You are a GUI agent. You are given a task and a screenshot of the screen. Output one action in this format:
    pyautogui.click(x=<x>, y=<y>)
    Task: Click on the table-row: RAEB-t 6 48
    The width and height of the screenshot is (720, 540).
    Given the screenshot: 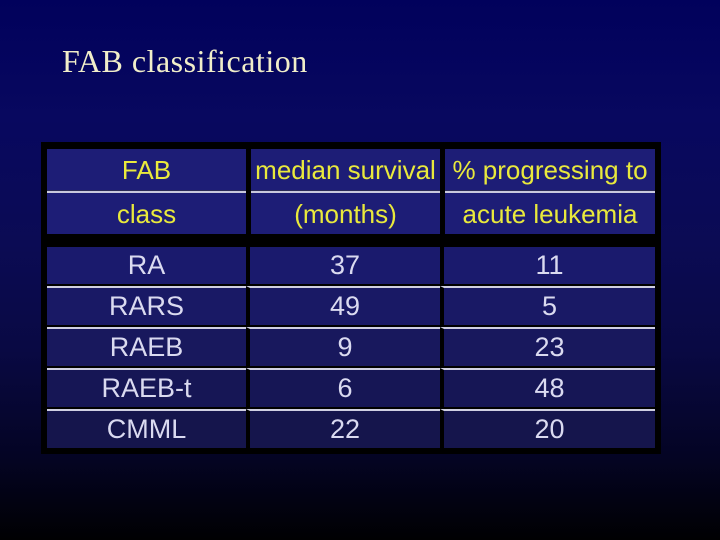 What is the action you would take?
    pyautogui.click(x=351, y=388)
    